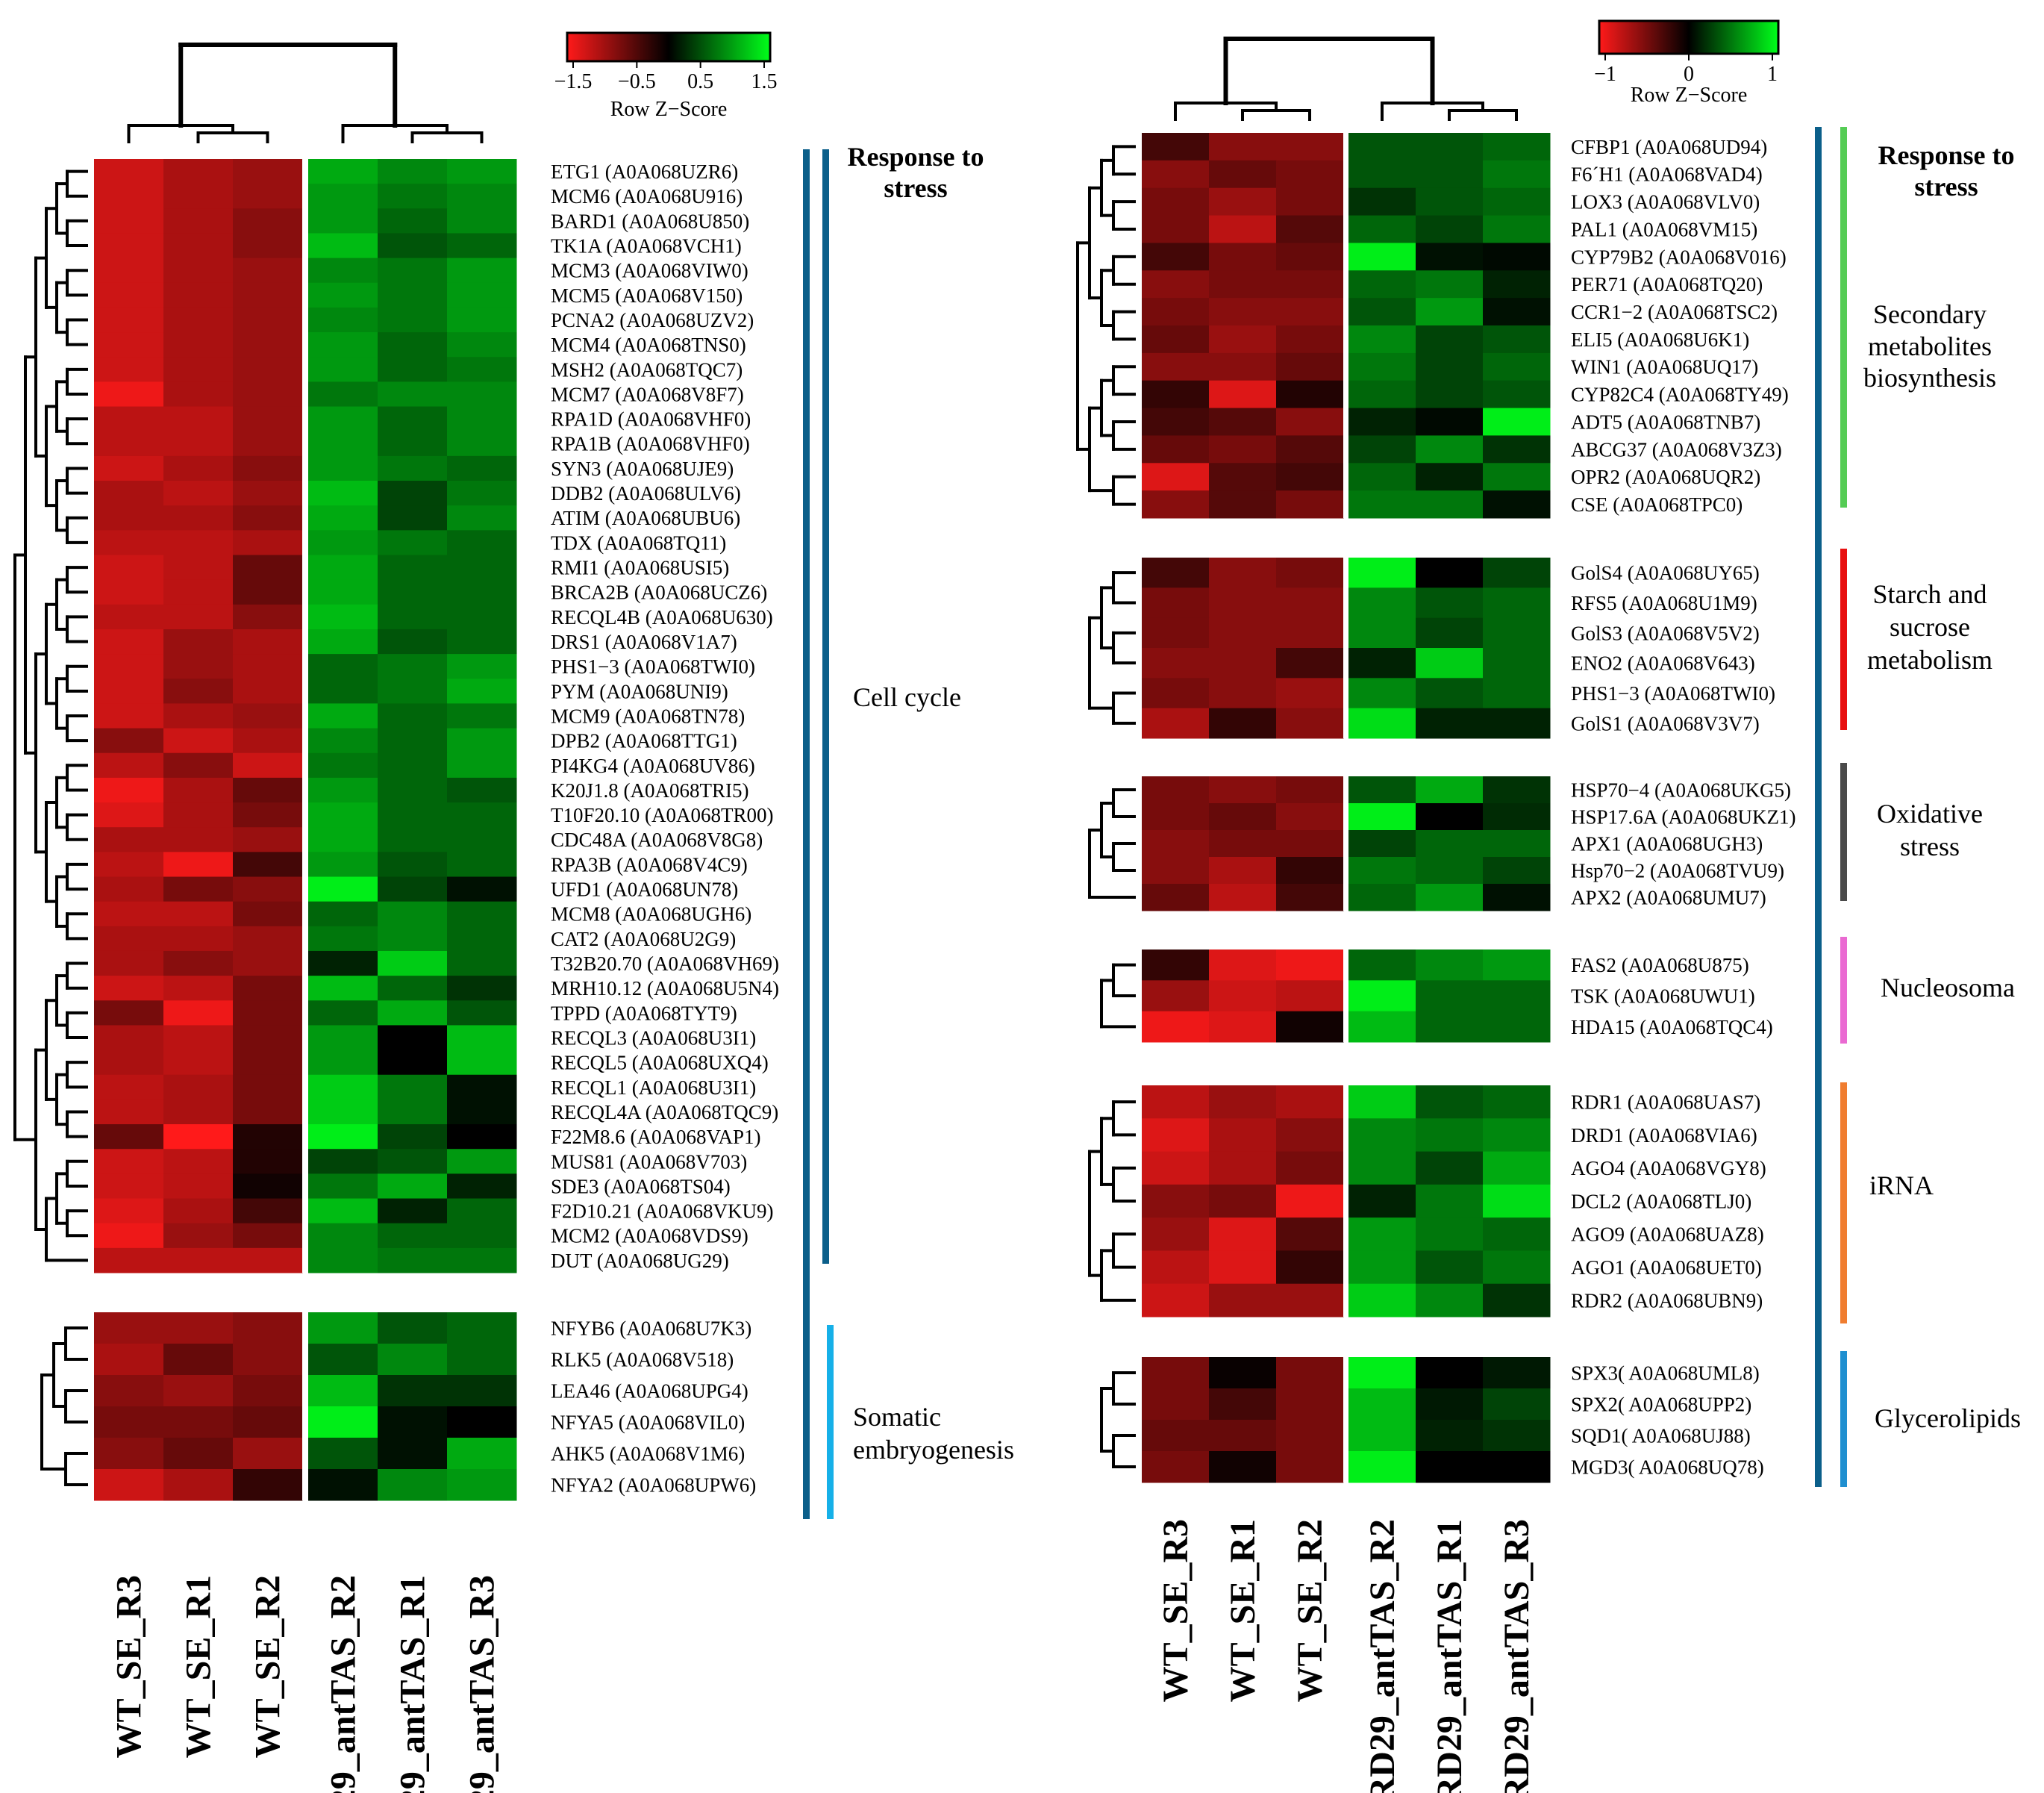 This screenshot has height=1793, width=2044. Describe the element at coordinates (1948, 987) in the screenshot. I see `category-label: Nucleosoma` at that location.